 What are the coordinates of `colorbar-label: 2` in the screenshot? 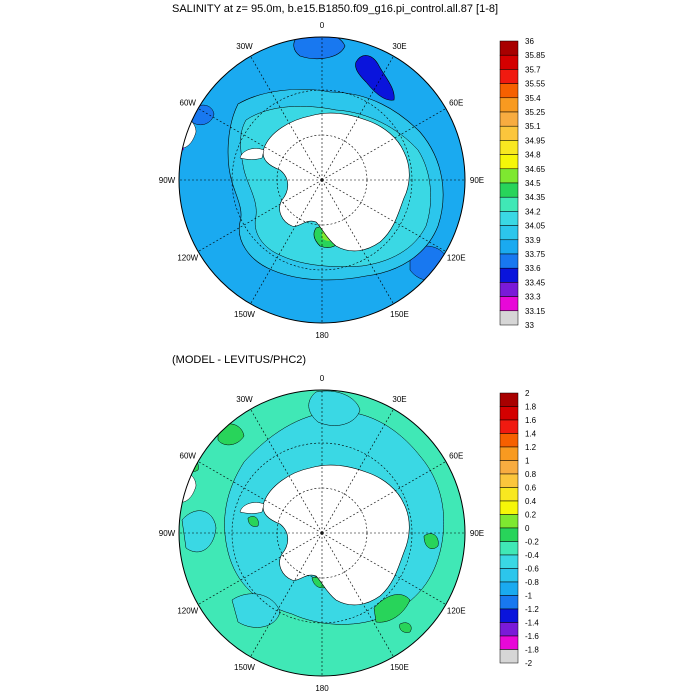 It's located at (527, 393).